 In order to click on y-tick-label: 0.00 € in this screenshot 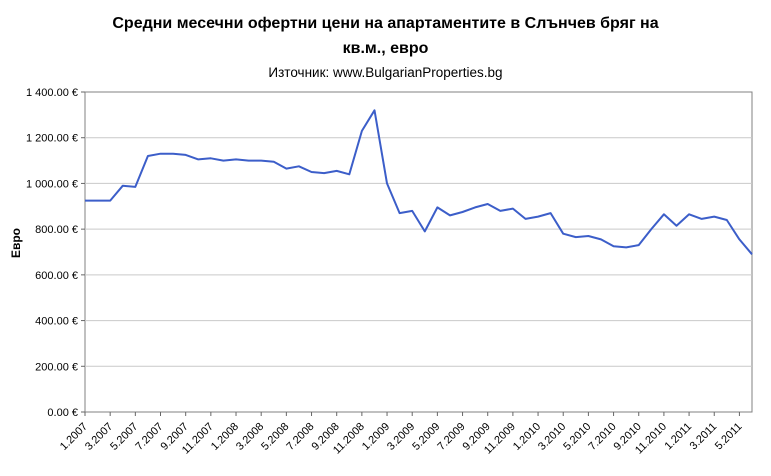, I will do `click(62, 413)`.